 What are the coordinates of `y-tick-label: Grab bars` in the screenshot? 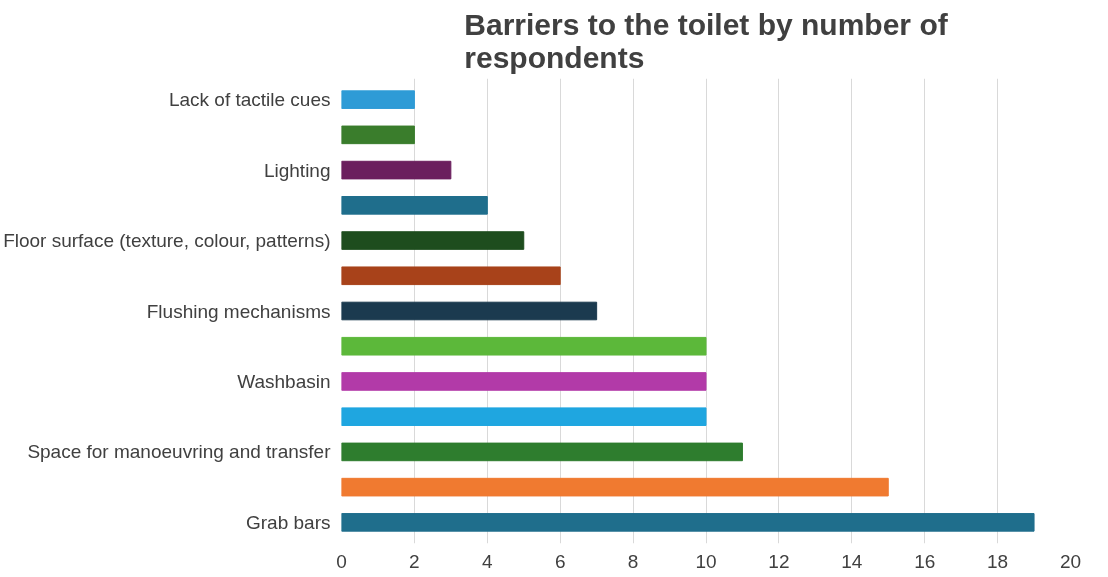 It's located at (288, 522).